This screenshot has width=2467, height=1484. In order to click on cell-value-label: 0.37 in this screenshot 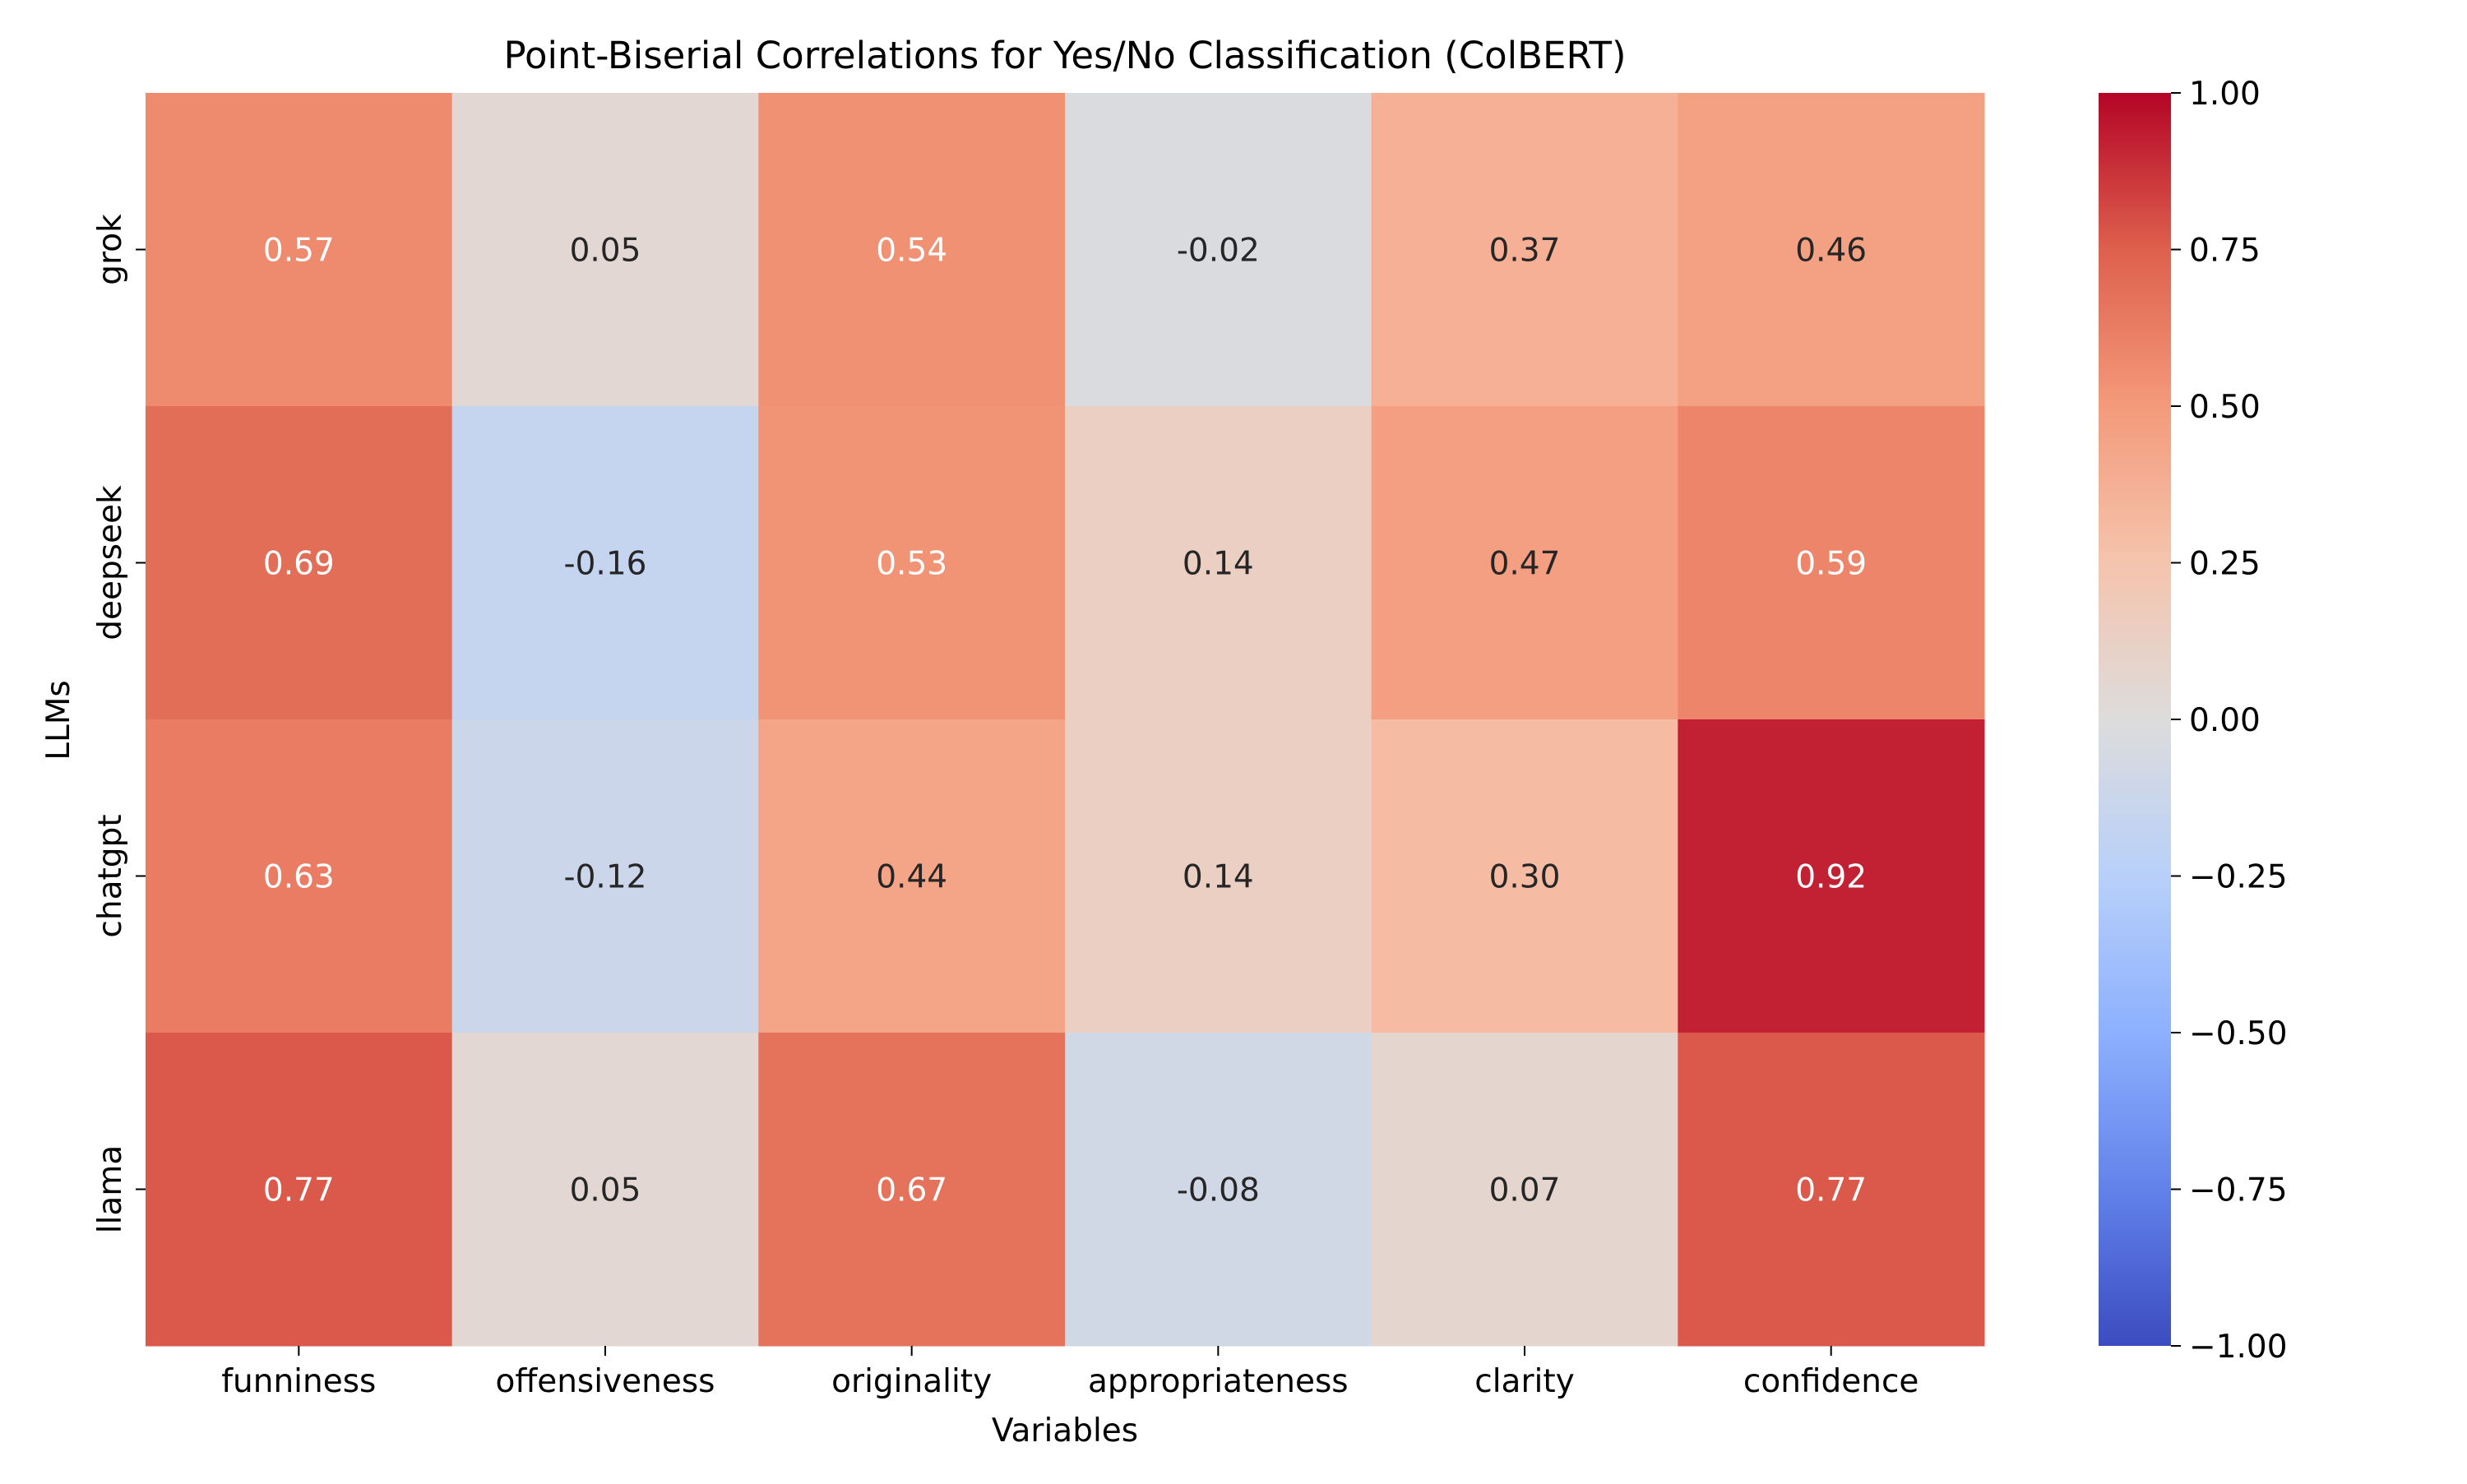, I will do `click(1525, 251)`.